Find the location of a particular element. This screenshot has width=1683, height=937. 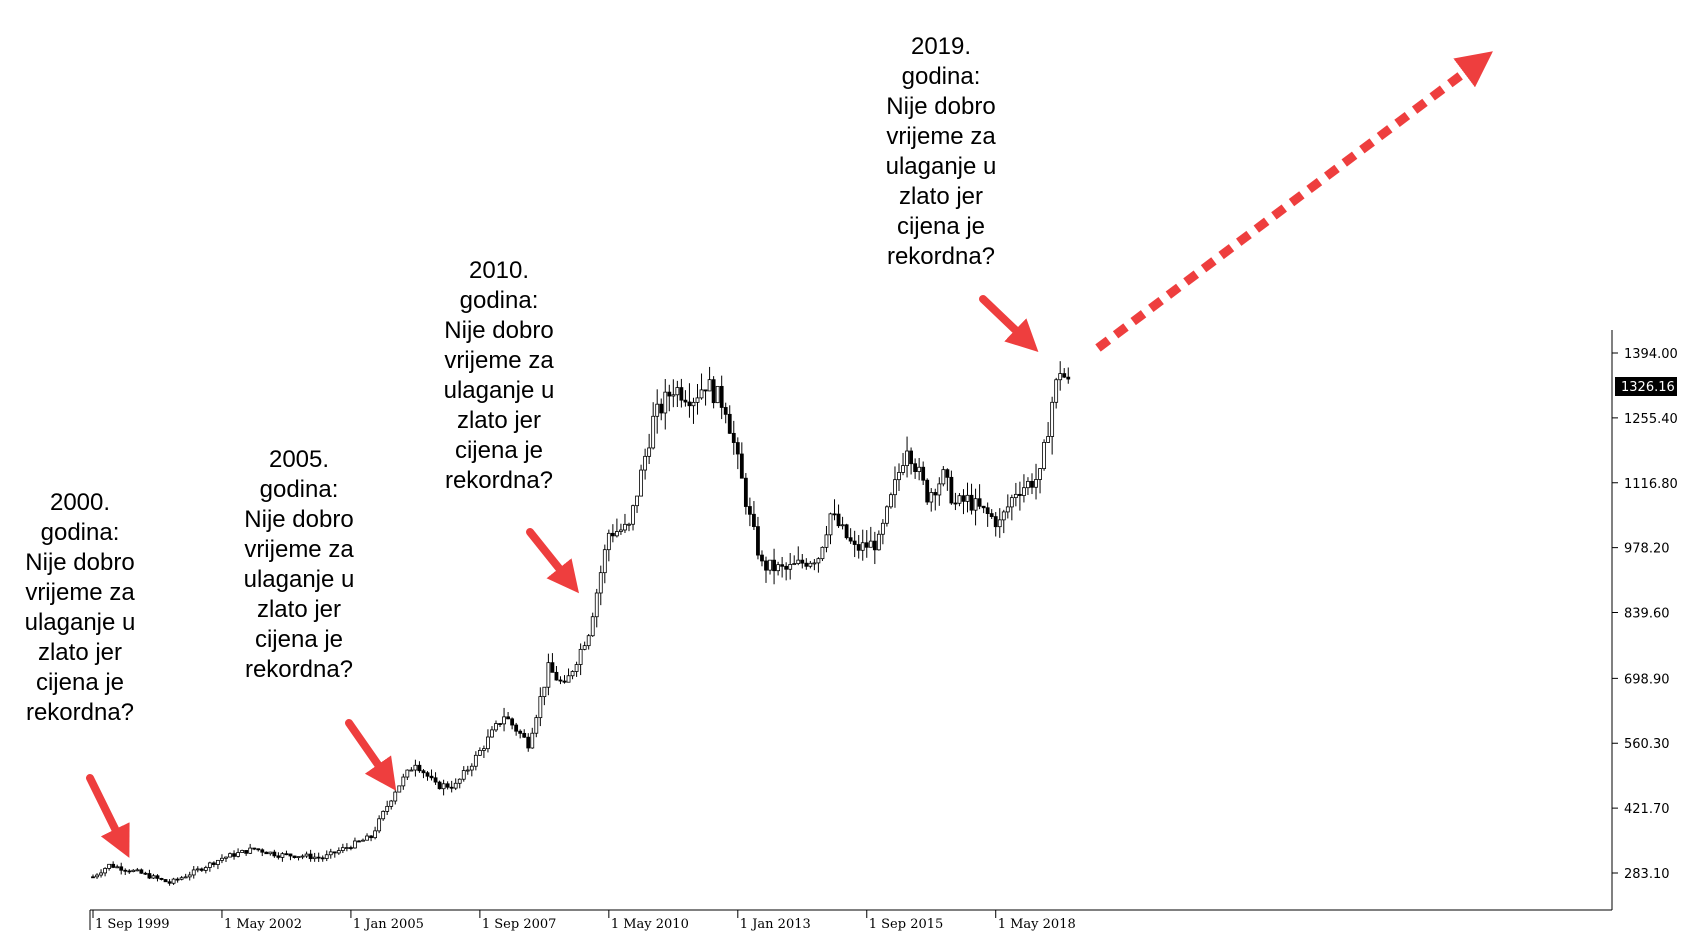

x-tick-label: 1 May 2002 is located at coordinates (263, 924).